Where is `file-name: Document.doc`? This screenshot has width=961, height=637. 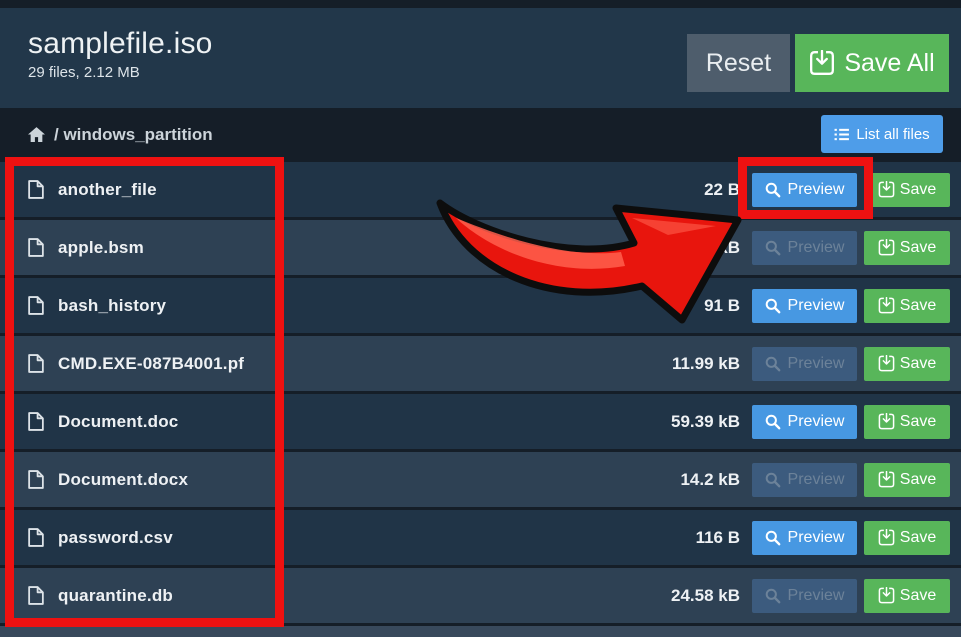 file-name: Document.doc is located at coordinates (118, 421).